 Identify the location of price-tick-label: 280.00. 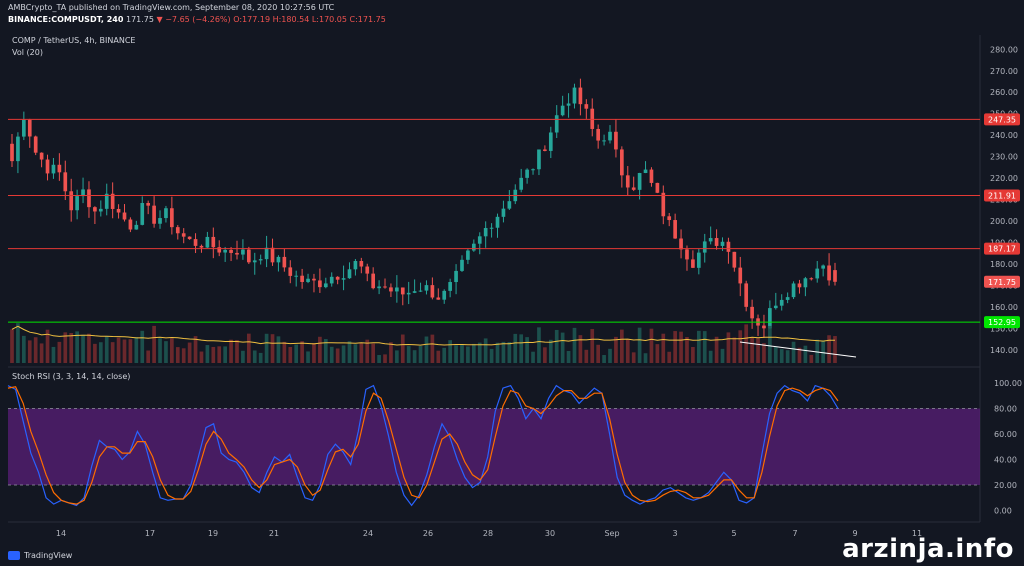
(1004, 49).